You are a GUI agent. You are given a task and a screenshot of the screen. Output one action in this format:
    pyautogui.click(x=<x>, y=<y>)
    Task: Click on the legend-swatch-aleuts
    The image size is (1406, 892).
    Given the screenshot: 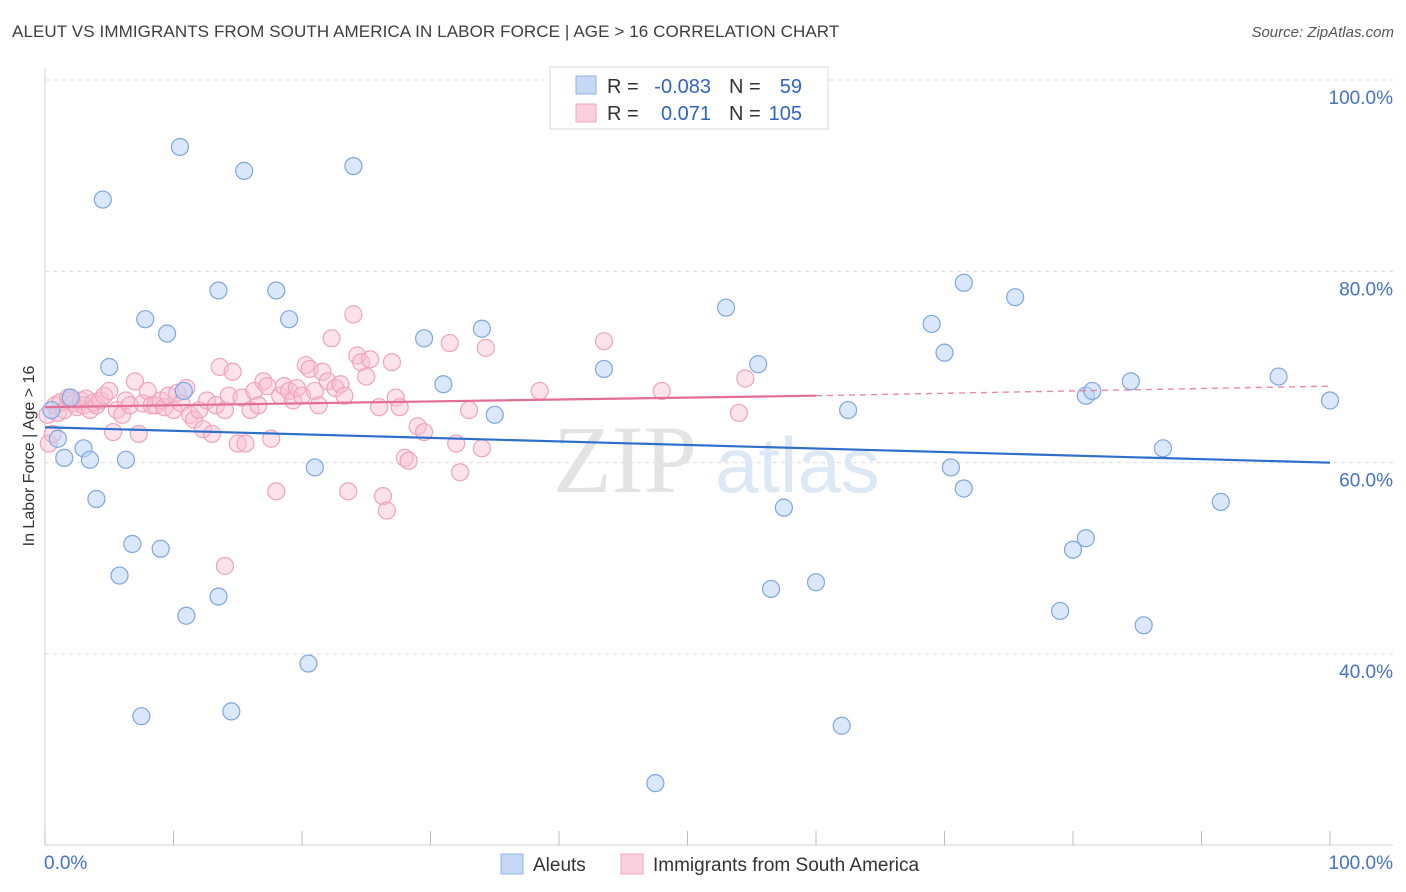 What is the action you would take?
    pyautogui.click(x=586, y=85)
    